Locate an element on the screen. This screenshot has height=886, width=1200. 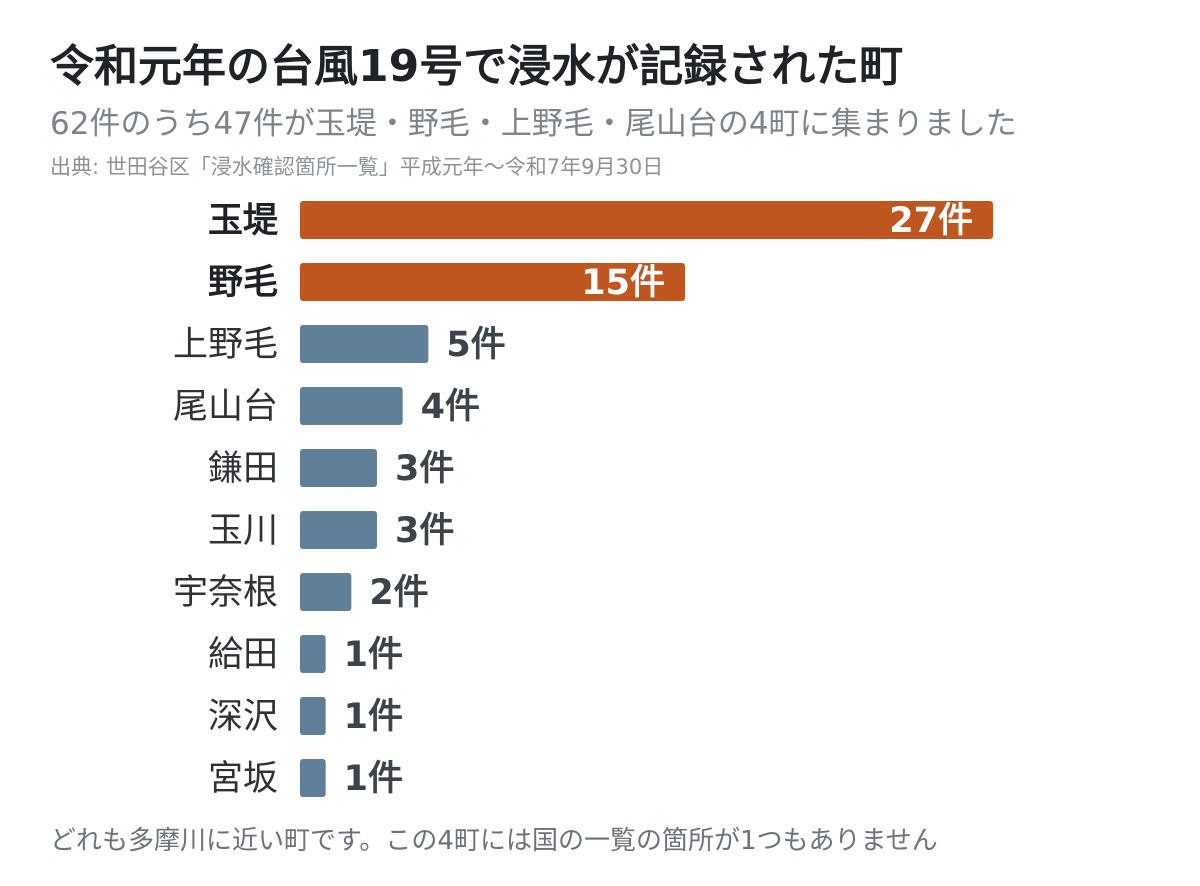
category-label: 給田 is located at coordinates (243, 655).